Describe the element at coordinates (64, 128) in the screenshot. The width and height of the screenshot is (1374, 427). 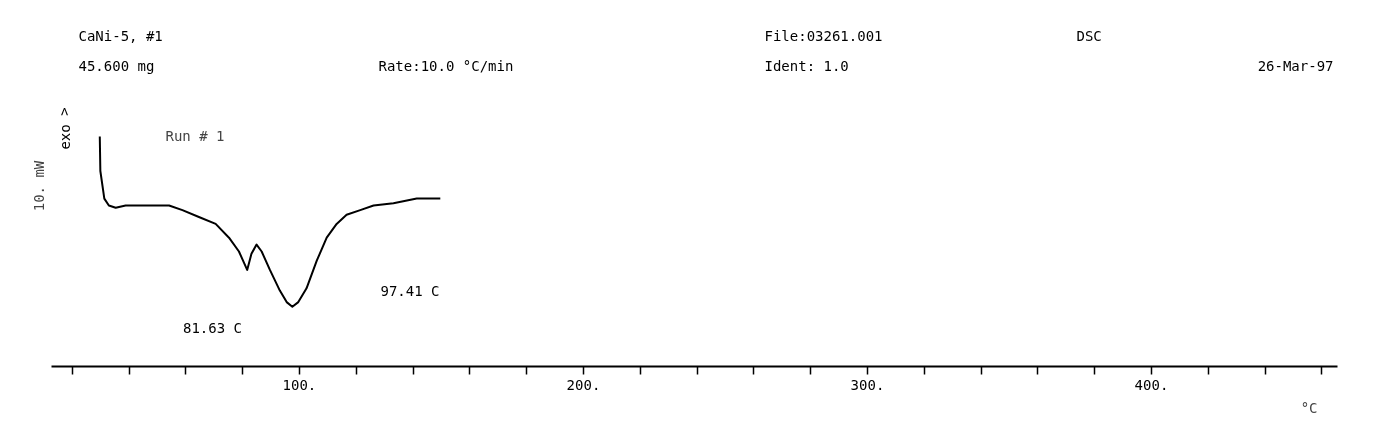
I see `annotation: exo >` at that location.